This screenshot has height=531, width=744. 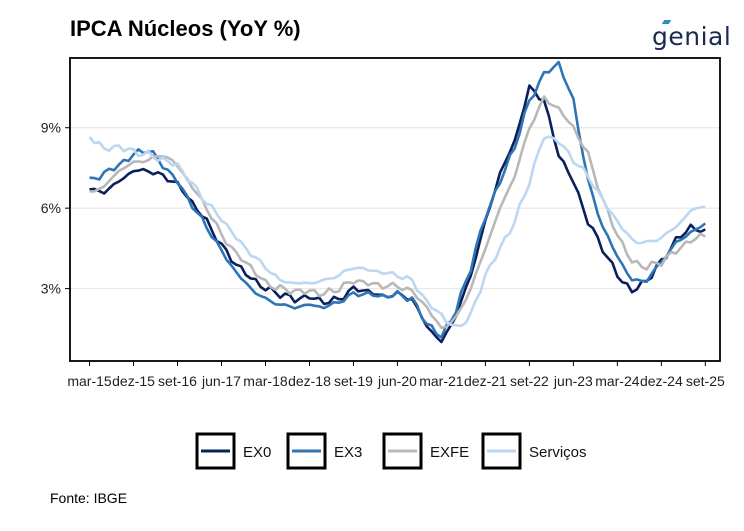 What do you see at coordinates (705, 381) in the screenshot?
I see `x-tick-label: set-25` at bounding box center [705, 381].